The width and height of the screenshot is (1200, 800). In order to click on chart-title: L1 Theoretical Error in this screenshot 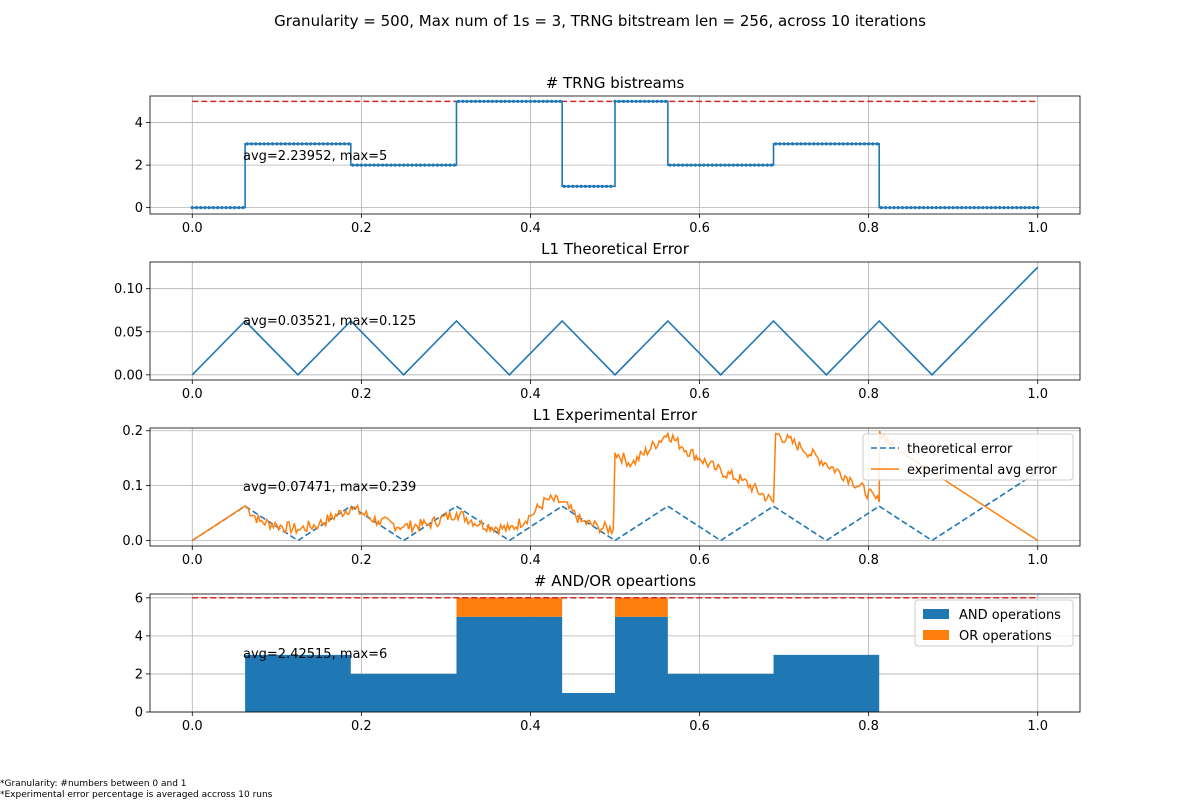, I will do `click(615, 249)`.